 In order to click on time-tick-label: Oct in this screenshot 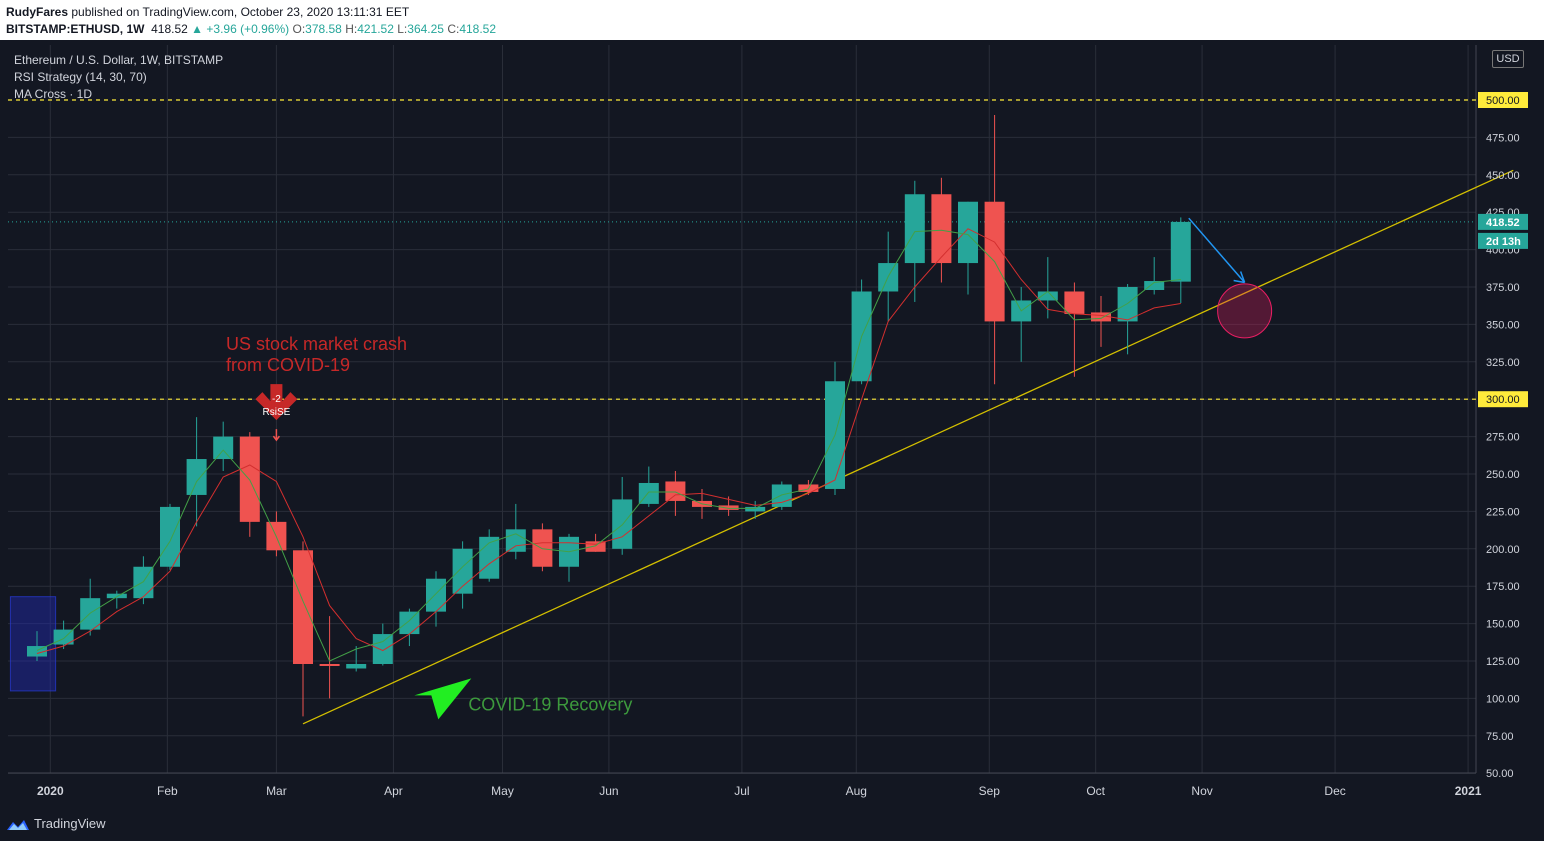, I will do `click(1095, 791)`.